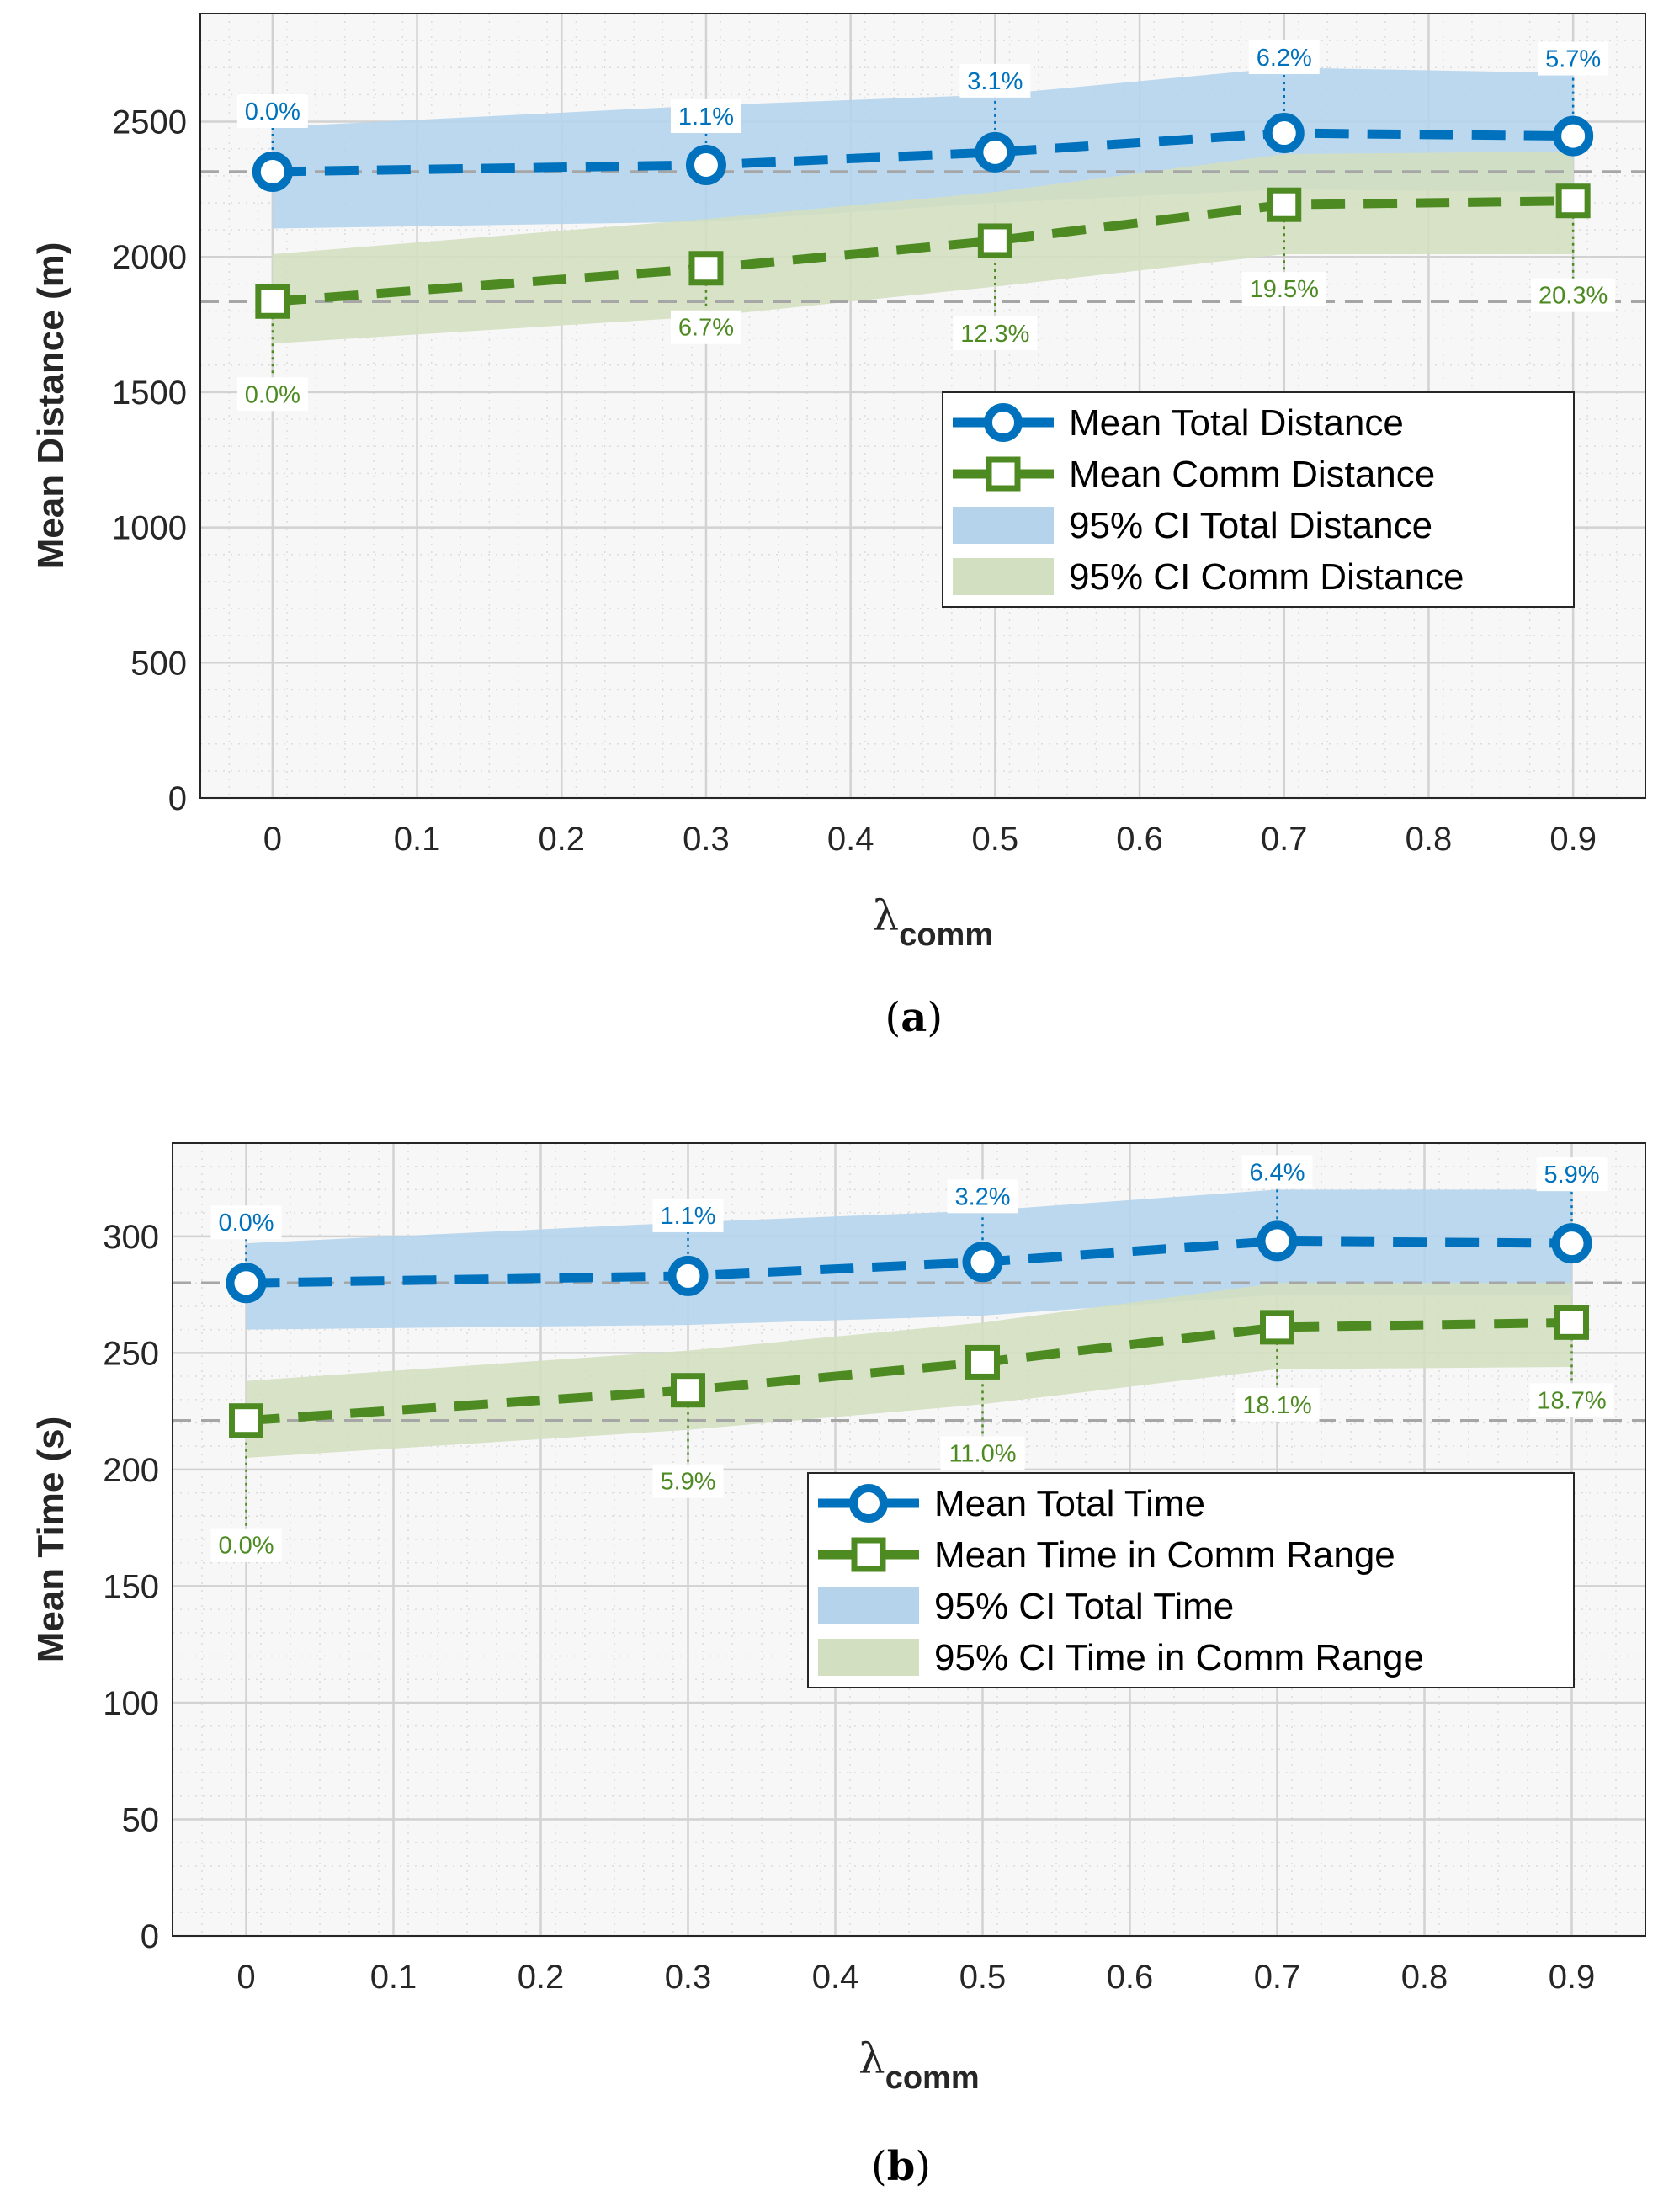 This screenshot has width=1674, height=2212. I want to click on y-tick-label: 2000, so click(150, 257).